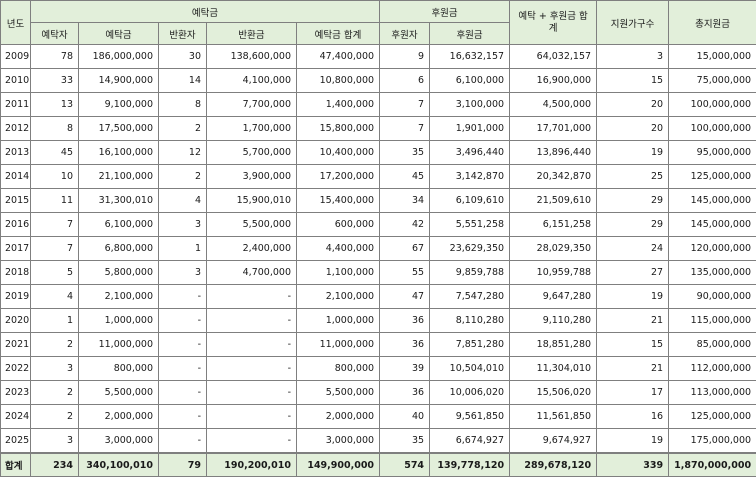  Describe the element at coordinates (553, 465) in the screenshot. I see `totals-combined-total-cell: 289,678,120` at that location.